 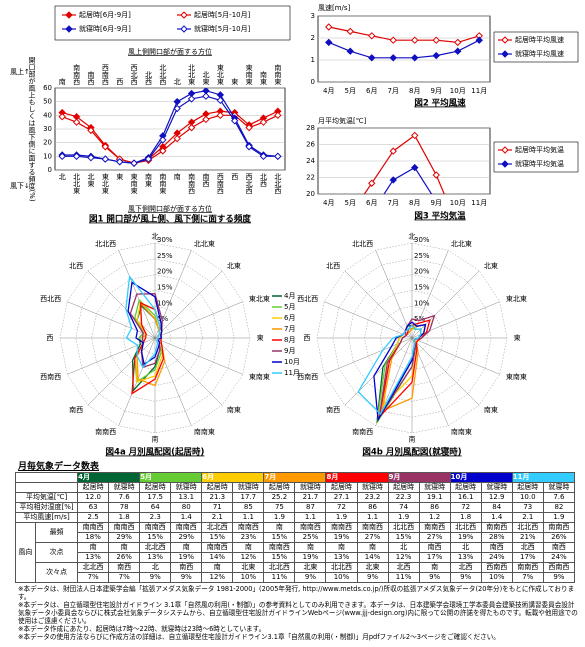 What do you see at coordinates (422, 272) in the screenshot?
I see `r-tick-label: 20%` at bounding box center [422, 272].